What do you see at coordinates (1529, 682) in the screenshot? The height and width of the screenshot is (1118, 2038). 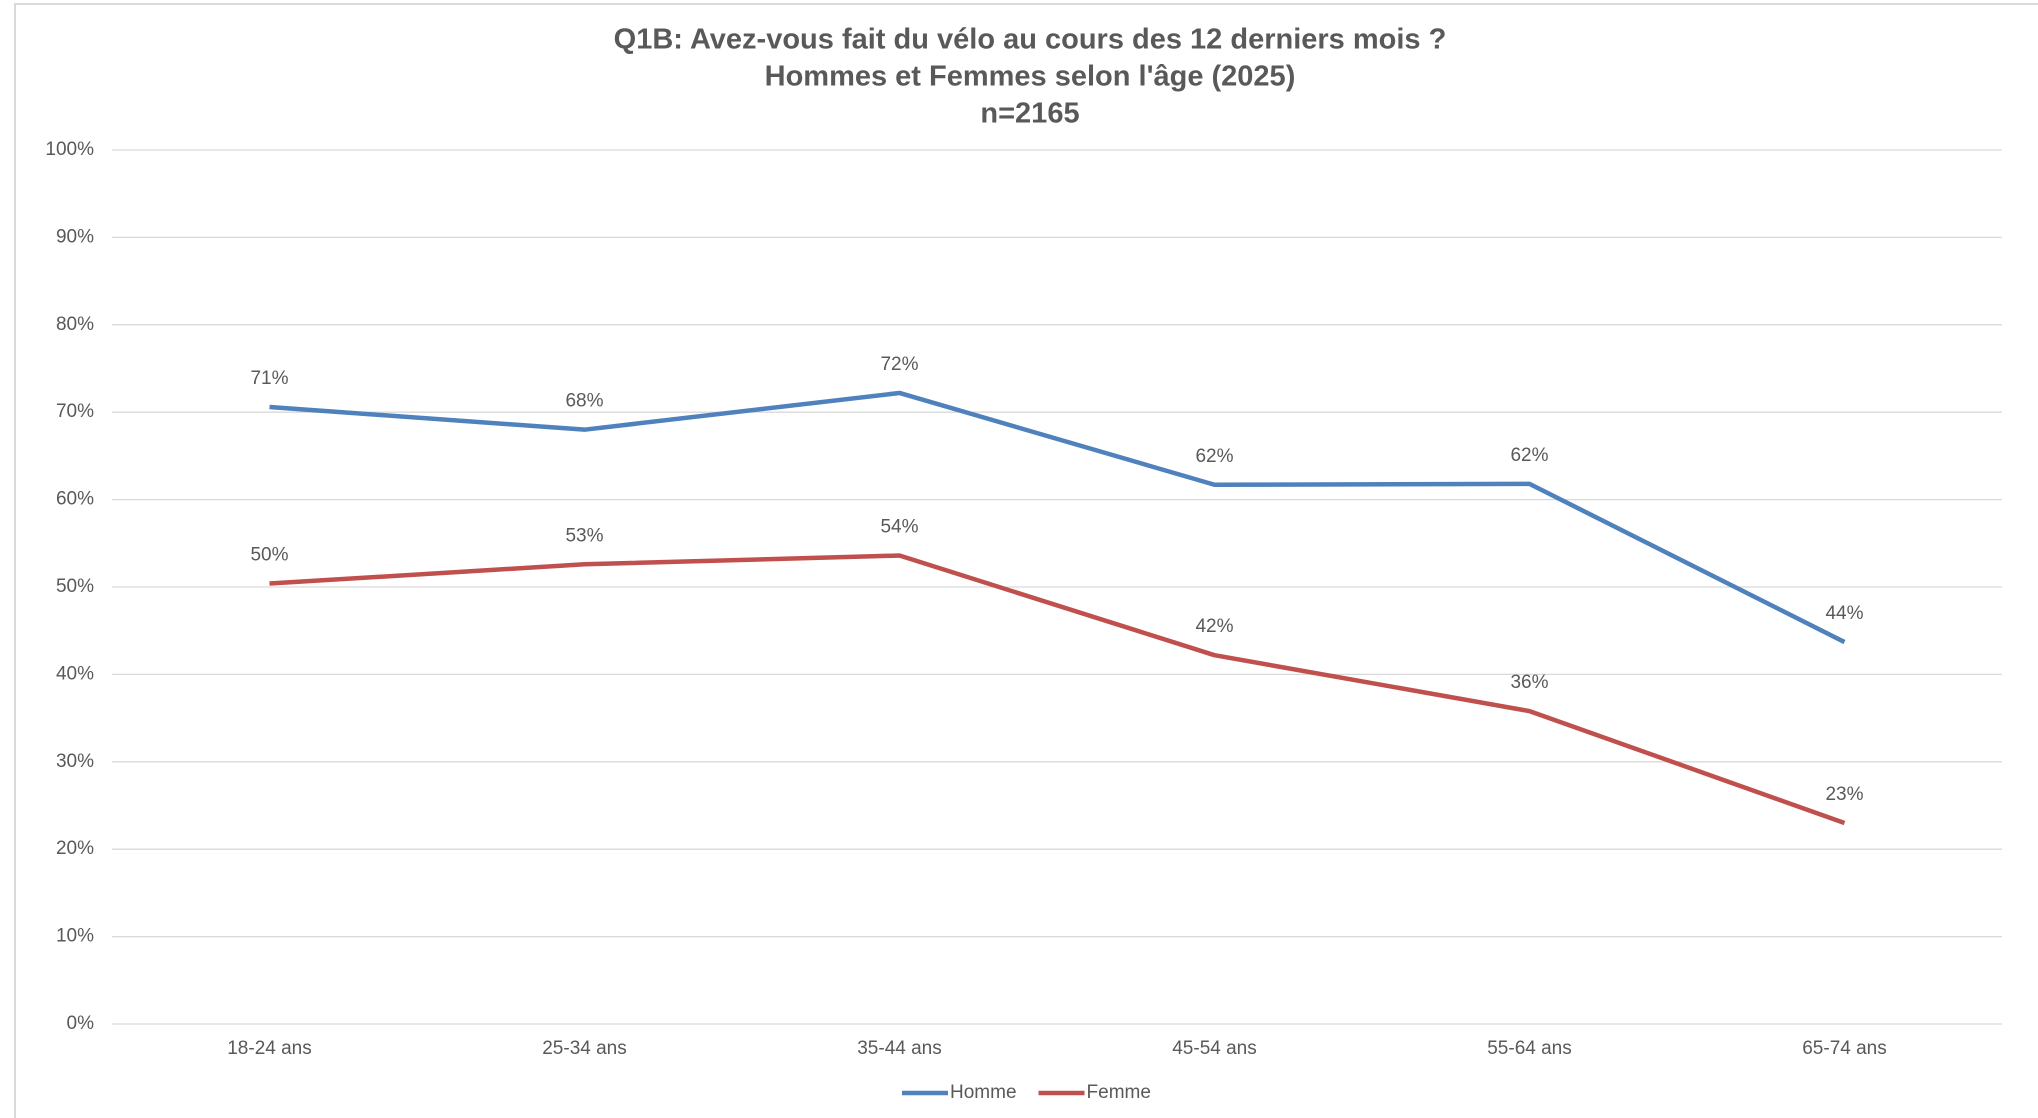 I see `data-label: 36%` at bounding box center [1529, 682].